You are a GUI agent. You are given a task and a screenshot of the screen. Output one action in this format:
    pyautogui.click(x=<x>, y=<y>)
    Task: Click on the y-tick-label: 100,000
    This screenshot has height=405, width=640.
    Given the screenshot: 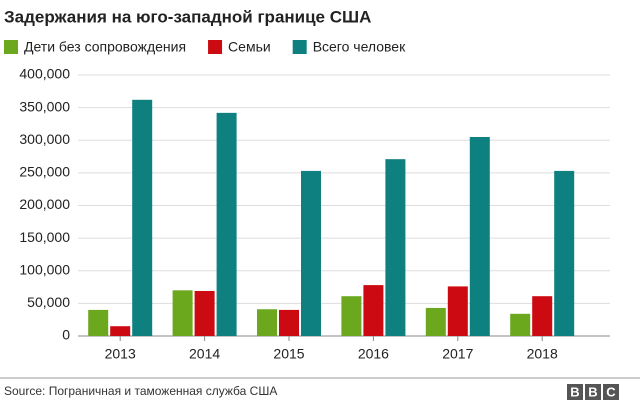 What is the action you would take?
    pyautogui.click(x=44, y=269)
    